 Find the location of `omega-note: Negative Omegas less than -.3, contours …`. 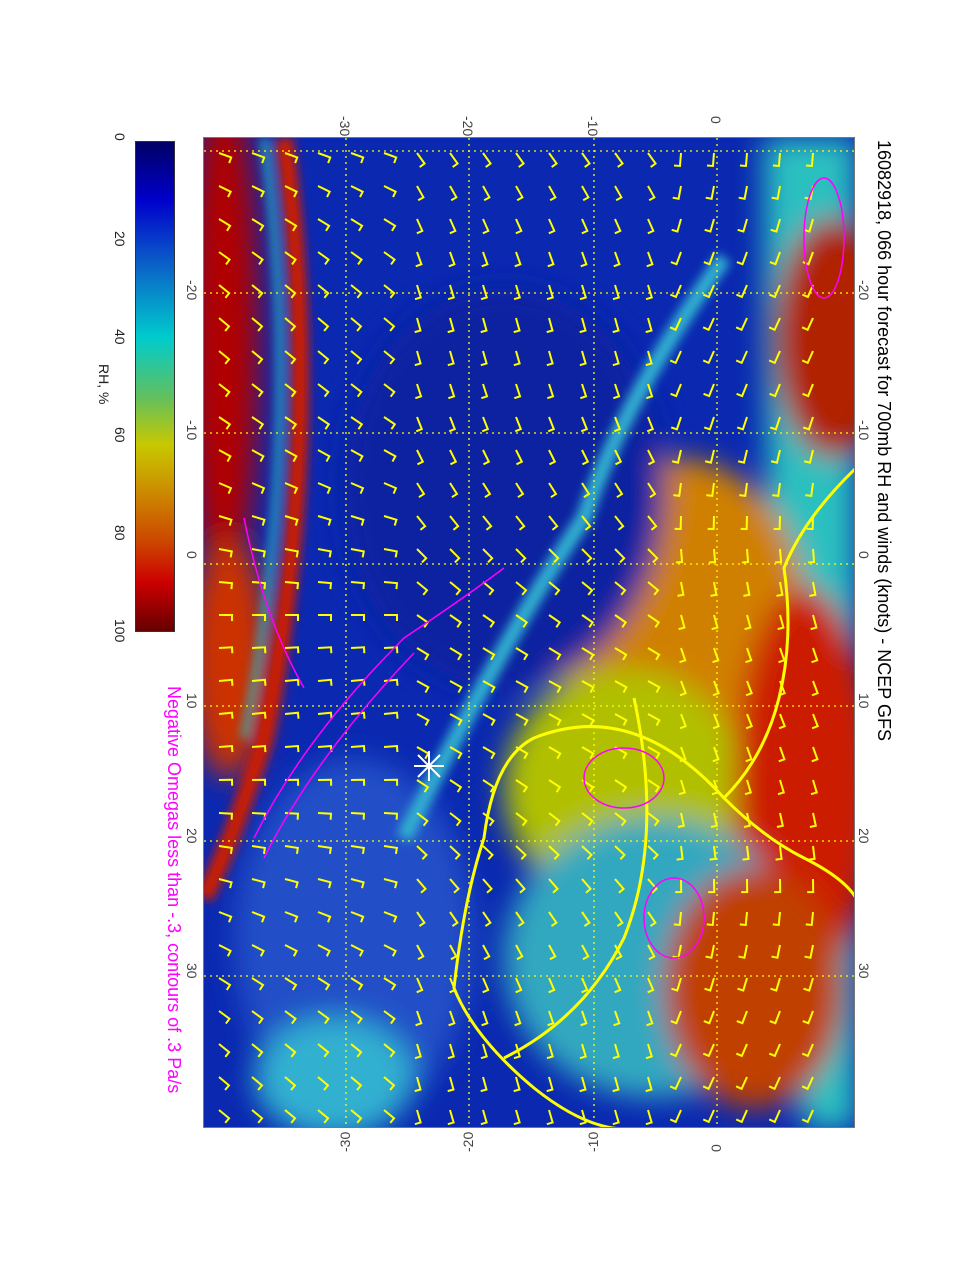

omega-note: Negative Omegas less than -.3, contours … is located at coordinates (174, 890).